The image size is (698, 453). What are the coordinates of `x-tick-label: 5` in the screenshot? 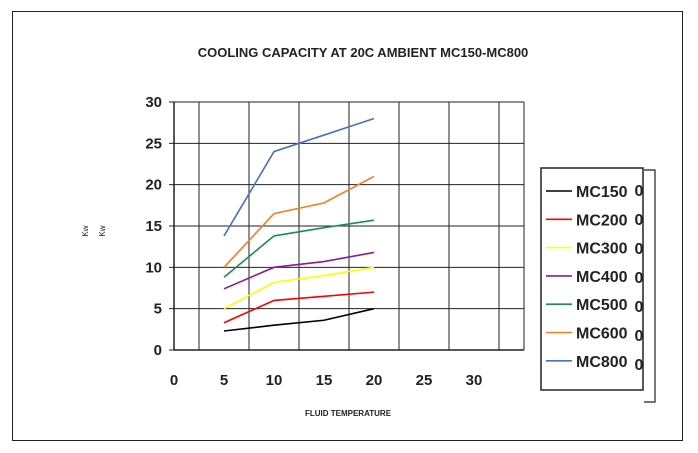 It's located at (224, 380).